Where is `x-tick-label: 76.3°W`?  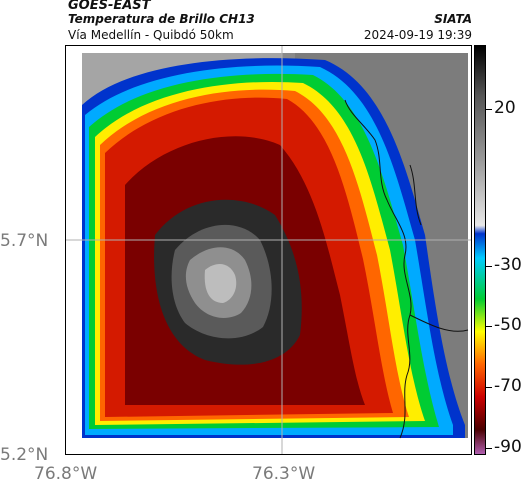
x-tick-label: 76.3°W is located at coordinates (284, 474).